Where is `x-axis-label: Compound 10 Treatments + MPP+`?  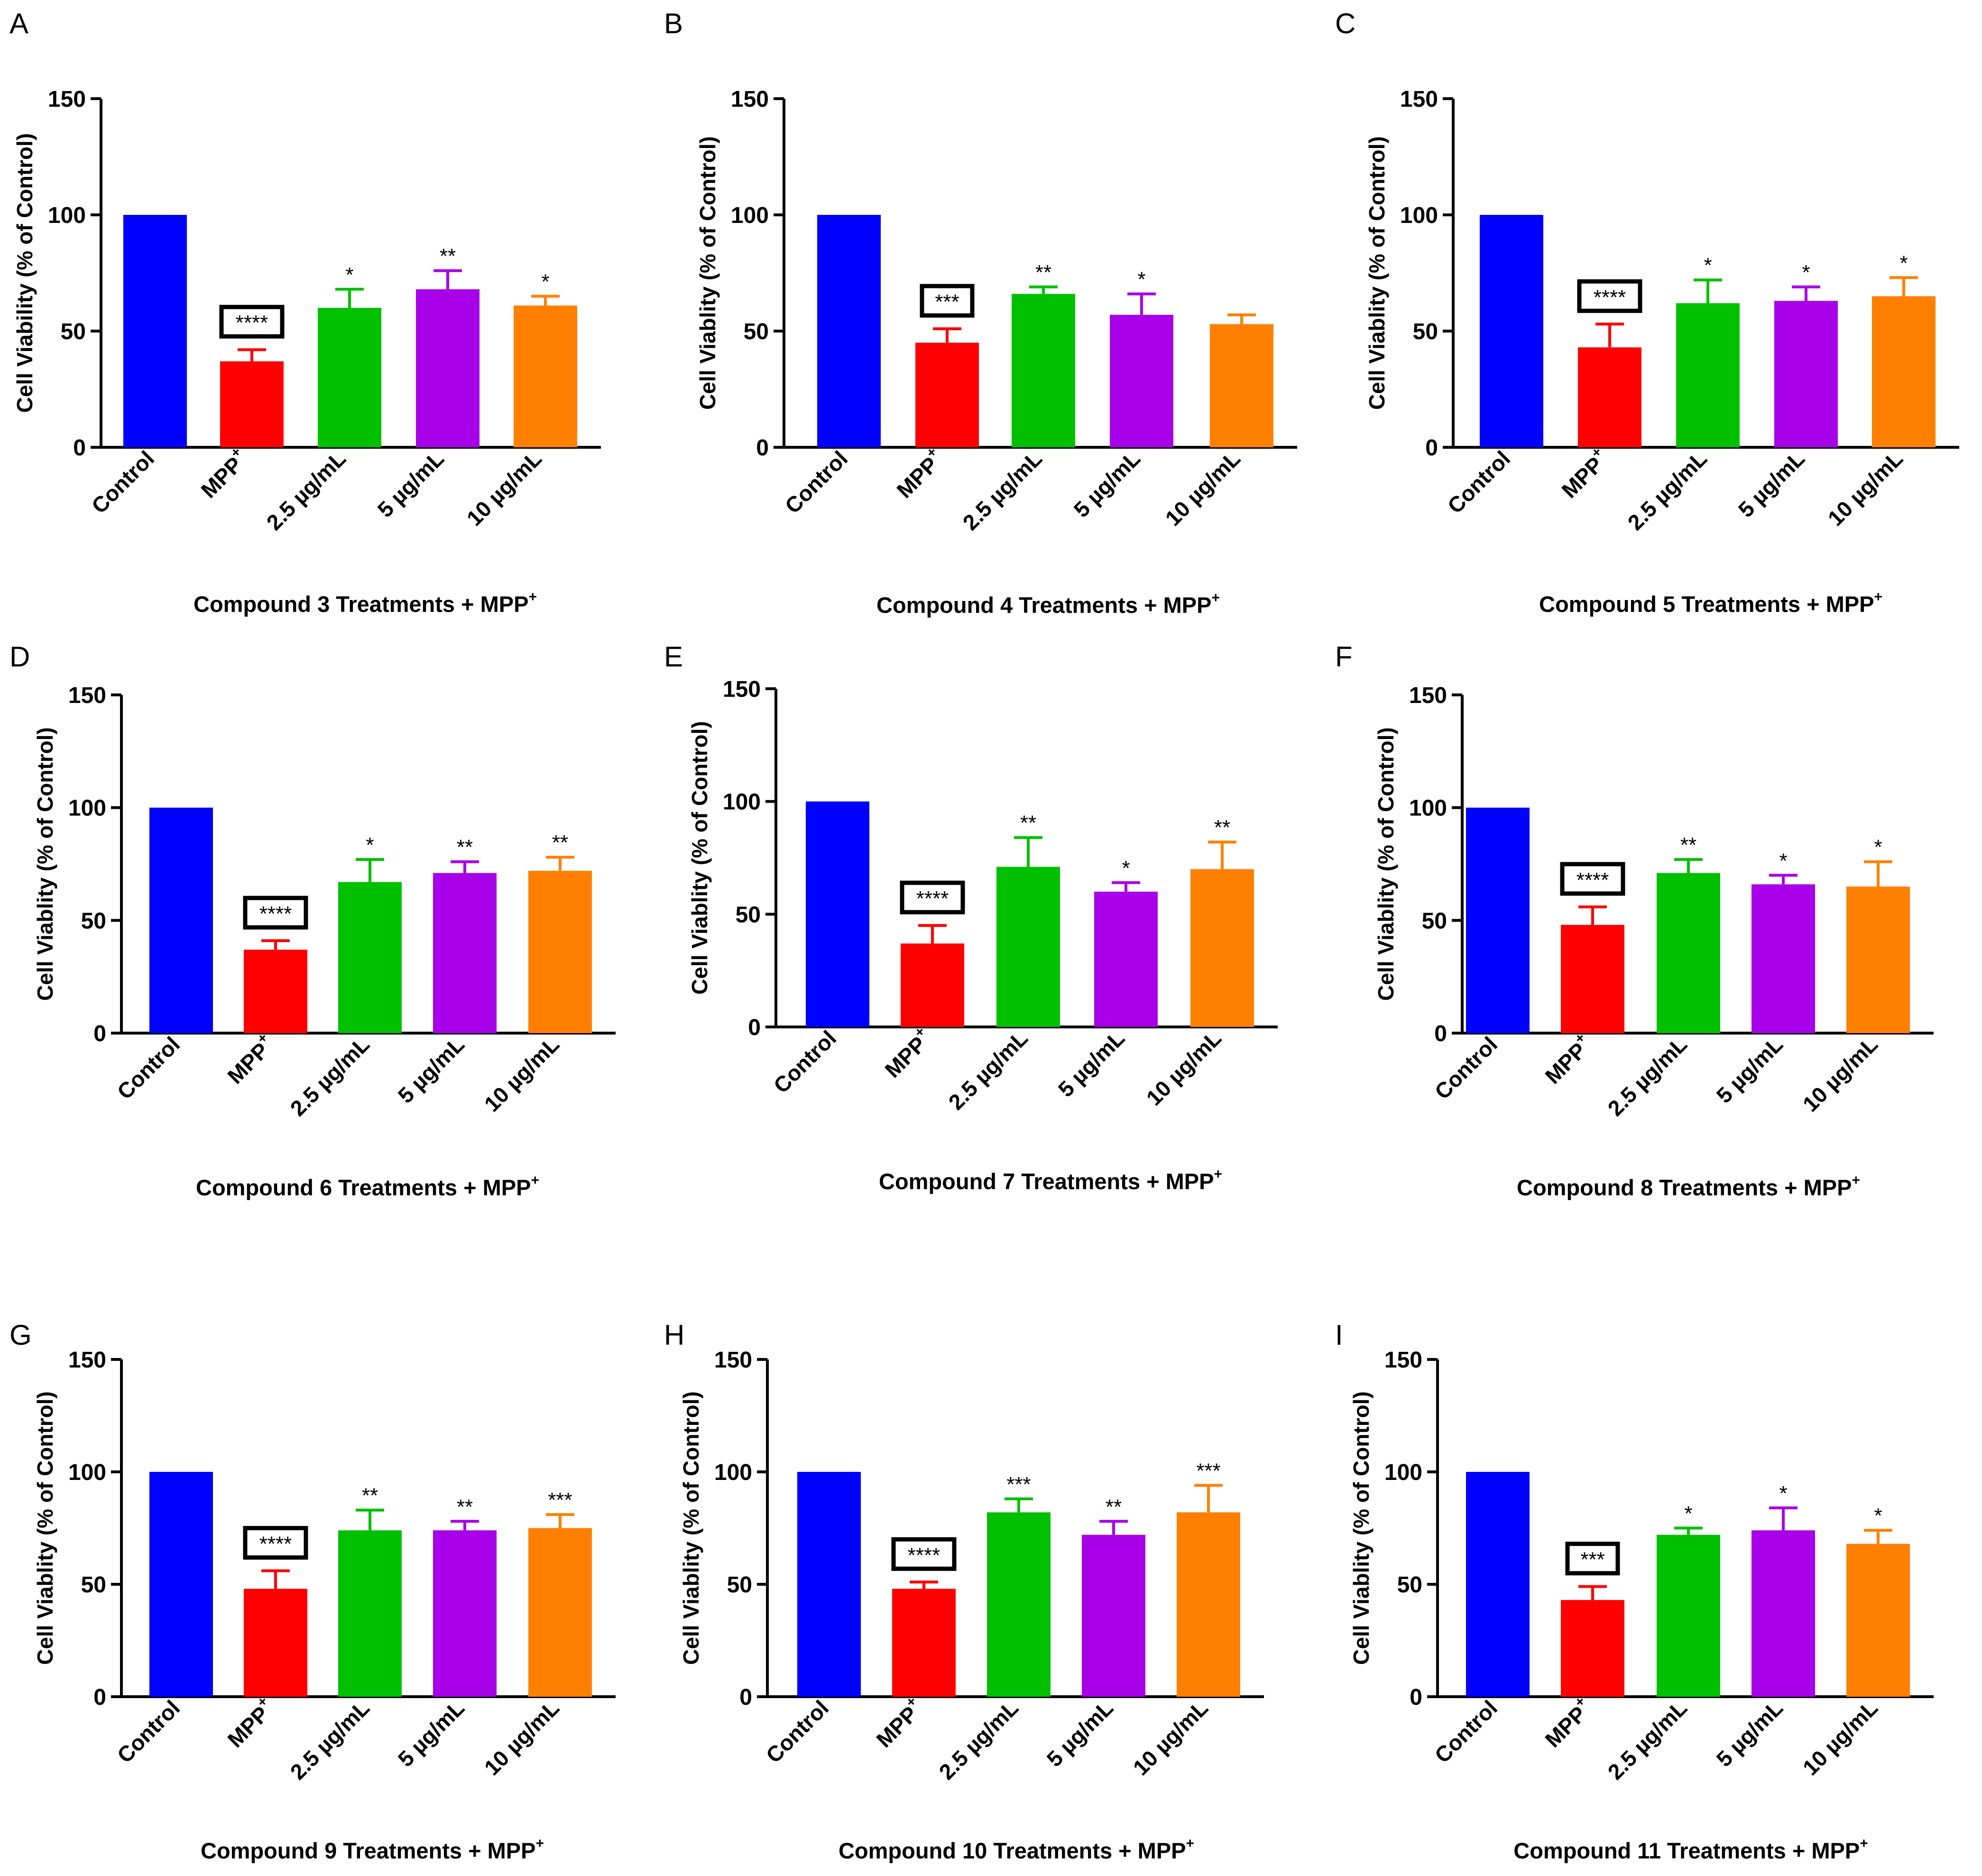 x-axis-label: Compound 10 Treatments + MPP+ is located at coordinates (1016, 1850).